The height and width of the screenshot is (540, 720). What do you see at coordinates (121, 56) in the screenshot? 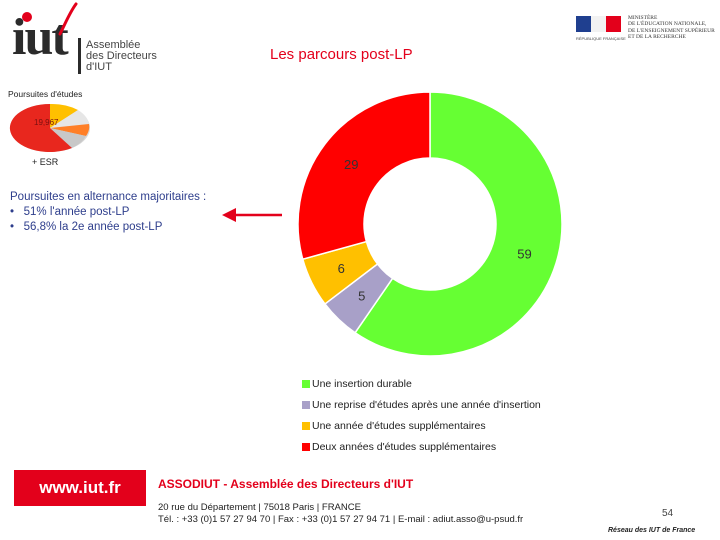
I see `logo-line-2: des Directeurs` at bounding box center [121, 56].